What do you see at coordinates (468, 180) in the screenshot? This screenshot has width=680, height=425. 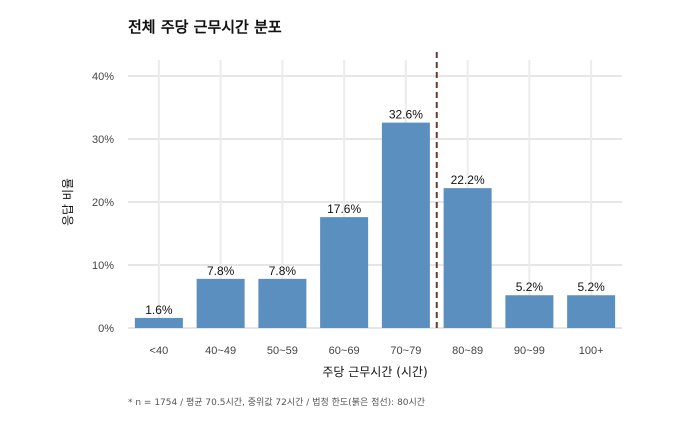 I see `data-label: 22.2%` at bounding box center [468, 180].